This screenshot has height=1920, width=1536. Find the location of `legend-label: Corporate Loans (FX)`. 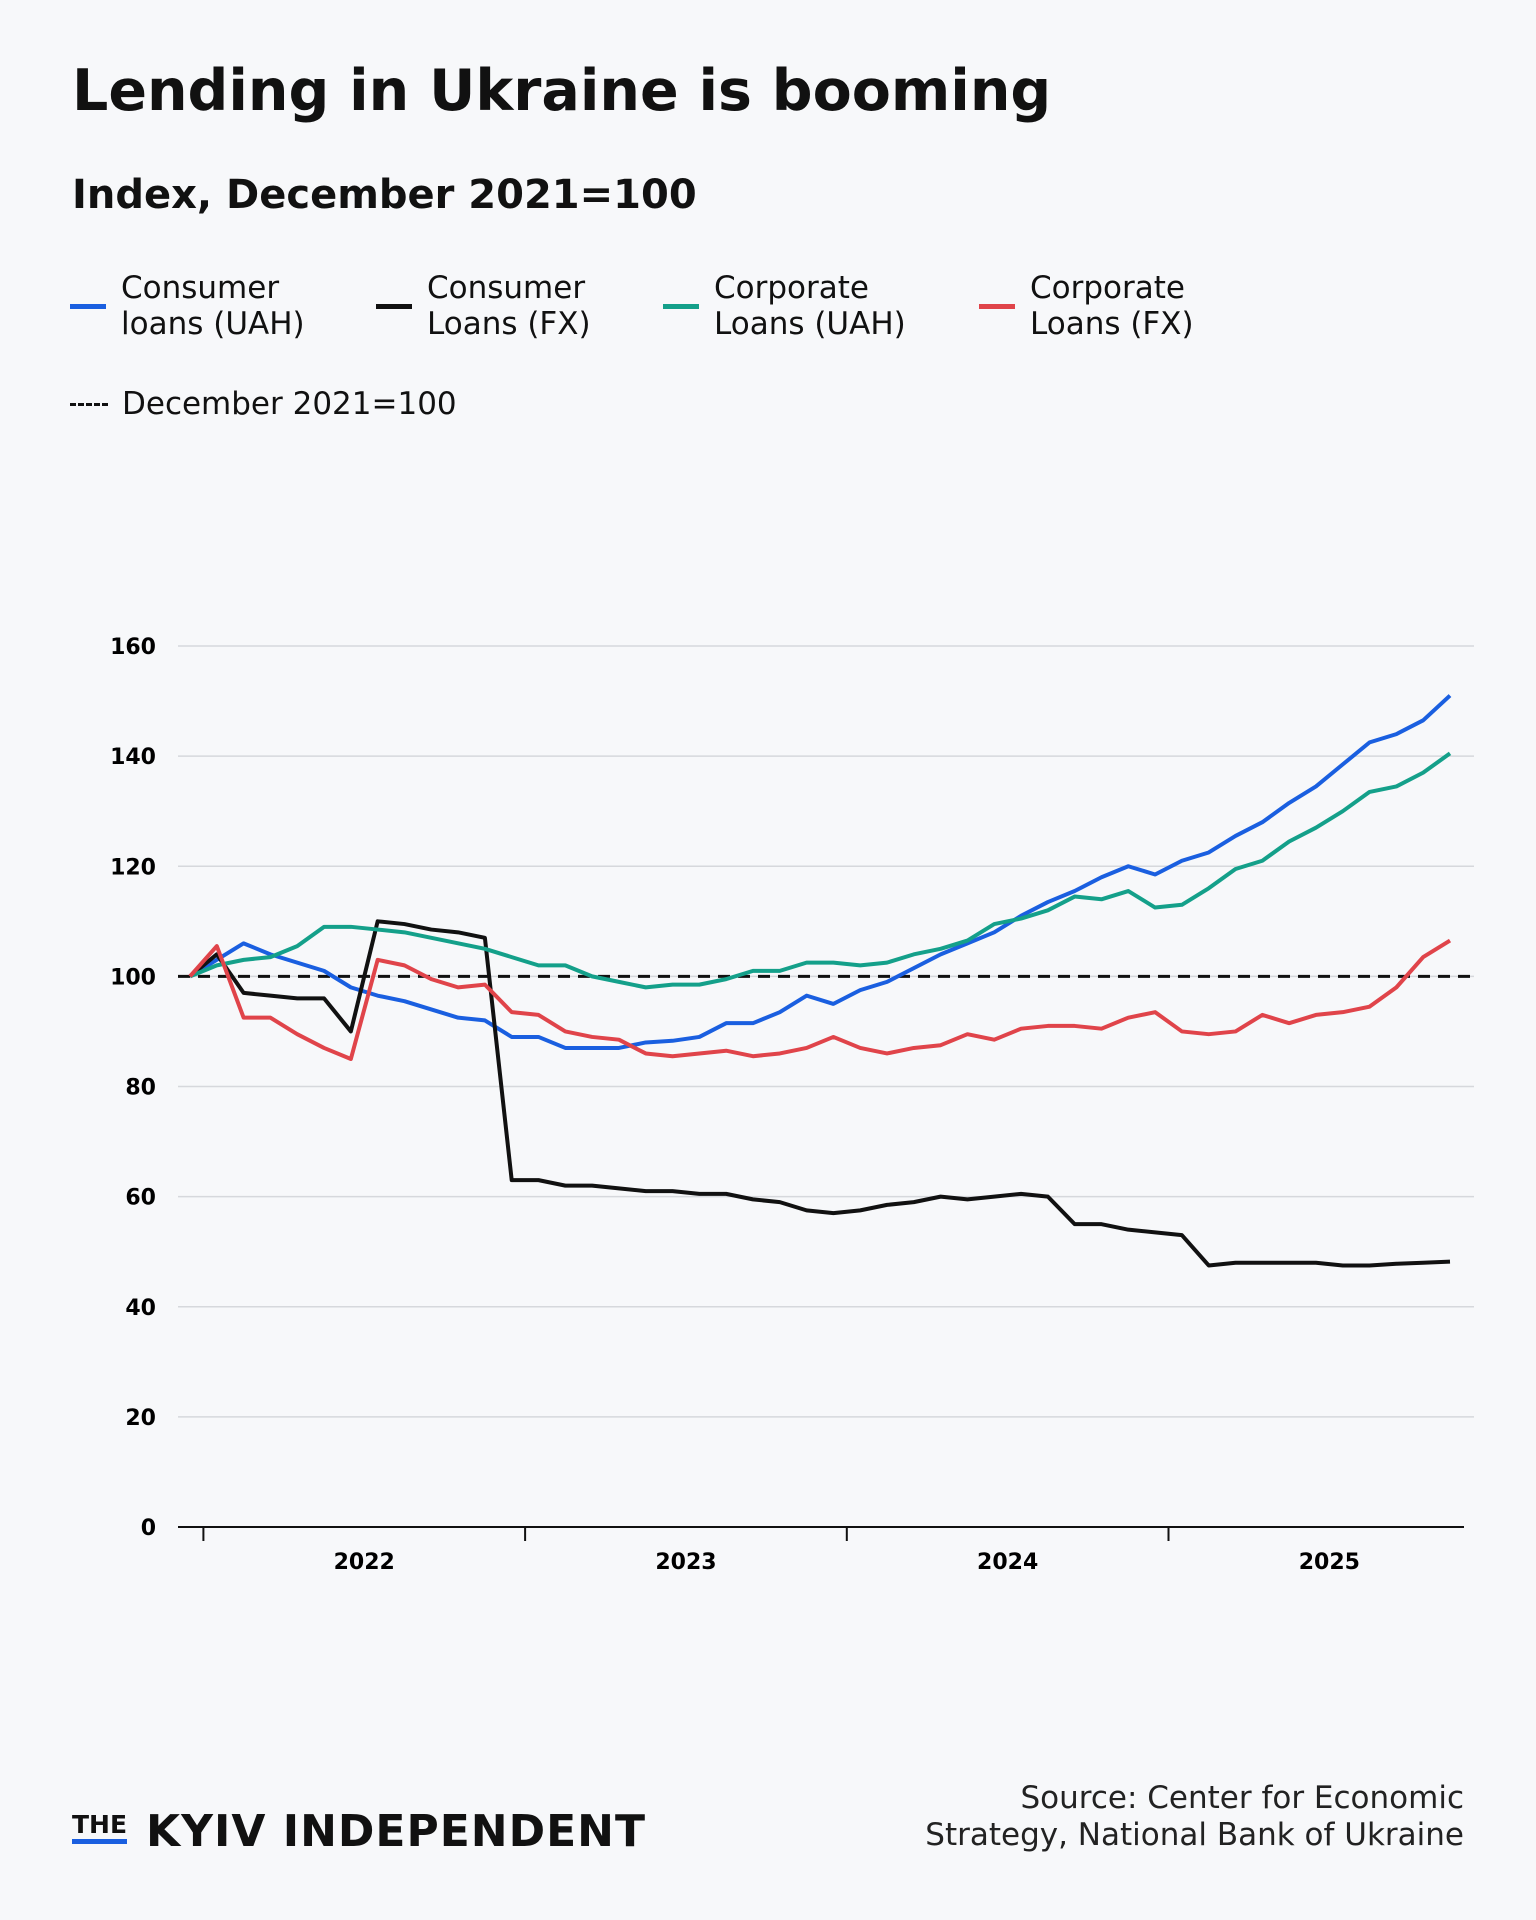

legend-label: Corporate Loans (FX) is located at coordinates (1112, 306).